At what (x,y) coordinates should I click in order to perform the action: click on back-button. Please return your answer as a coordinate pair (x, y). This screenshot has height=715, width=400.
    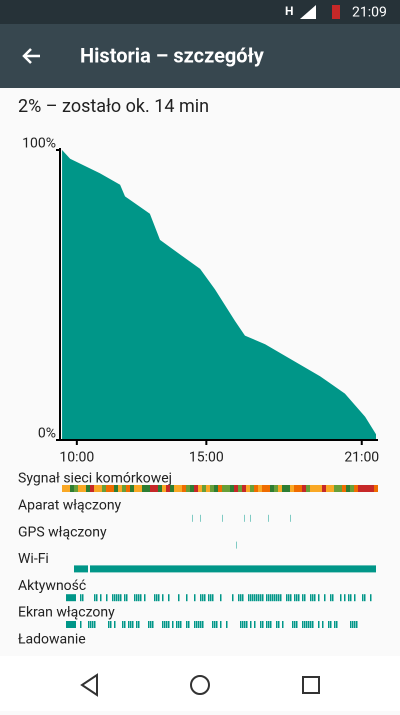
    Looking at the image, I should click on (31, 56).